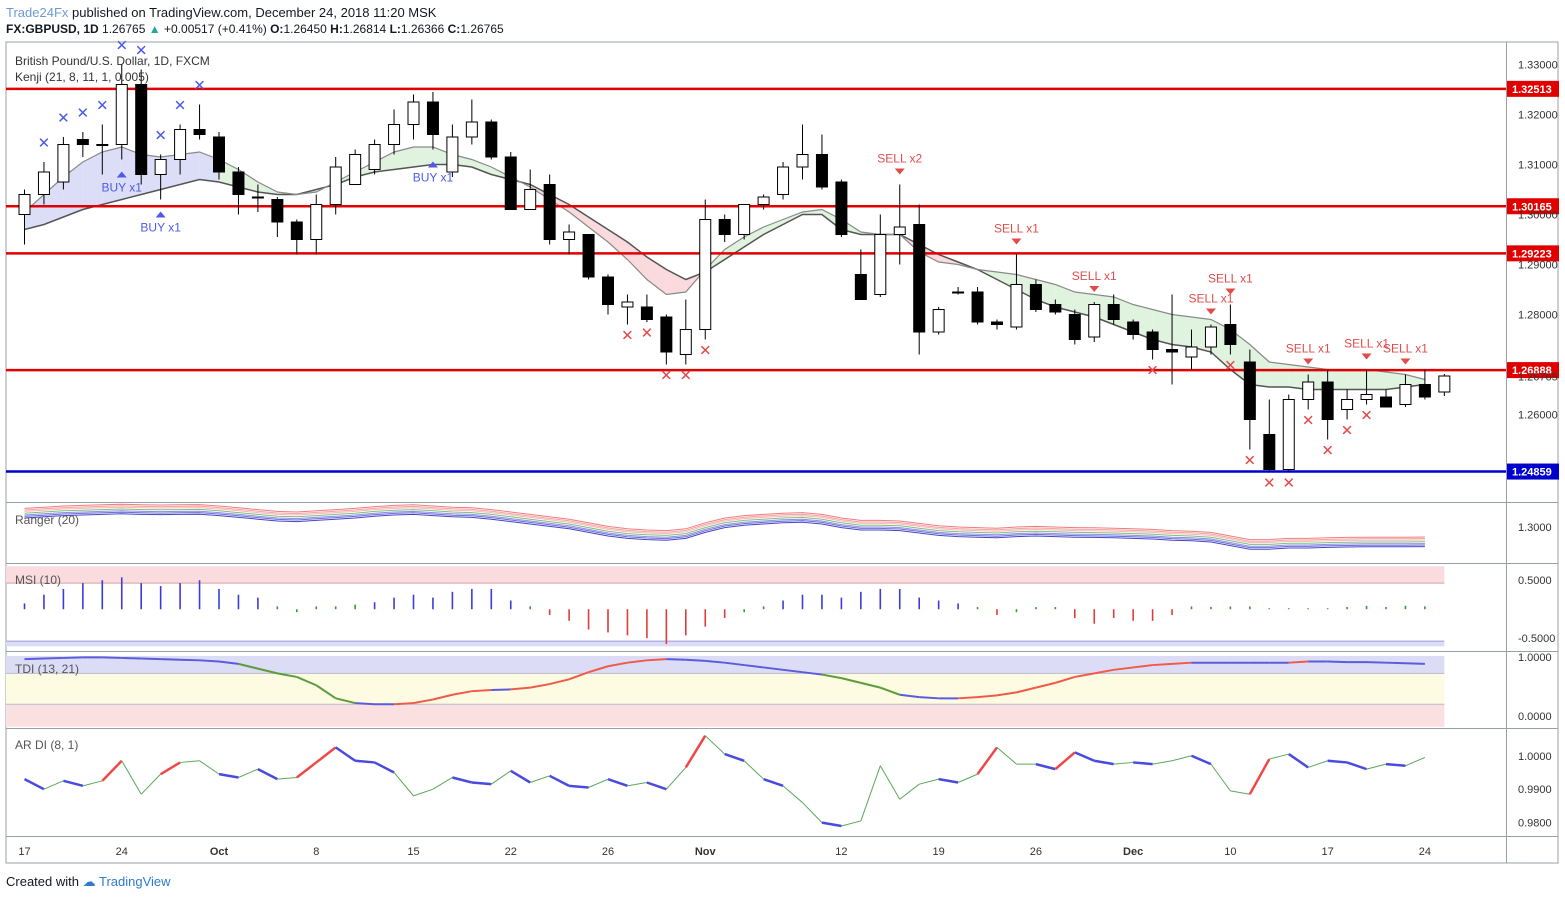 The height and width of the screenshot is (899, 1565). What do you see at coordinates (725, 691) in the screenshot?
I see `tdi-pane` at bounding box center [725, 691].